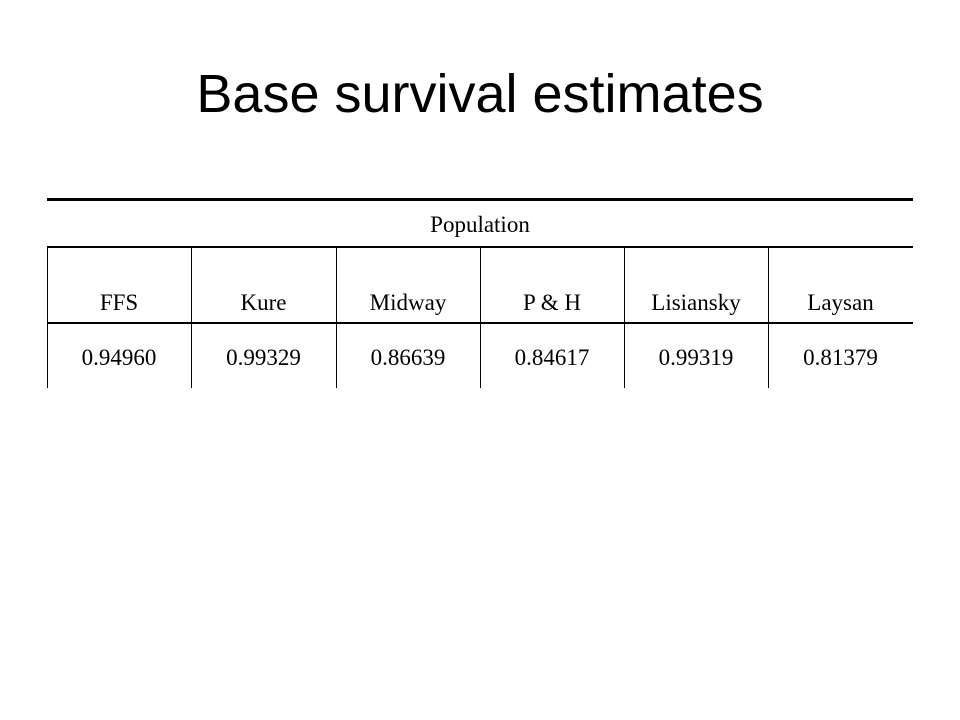  I want to click on table-top-rule, so click(480, 199).